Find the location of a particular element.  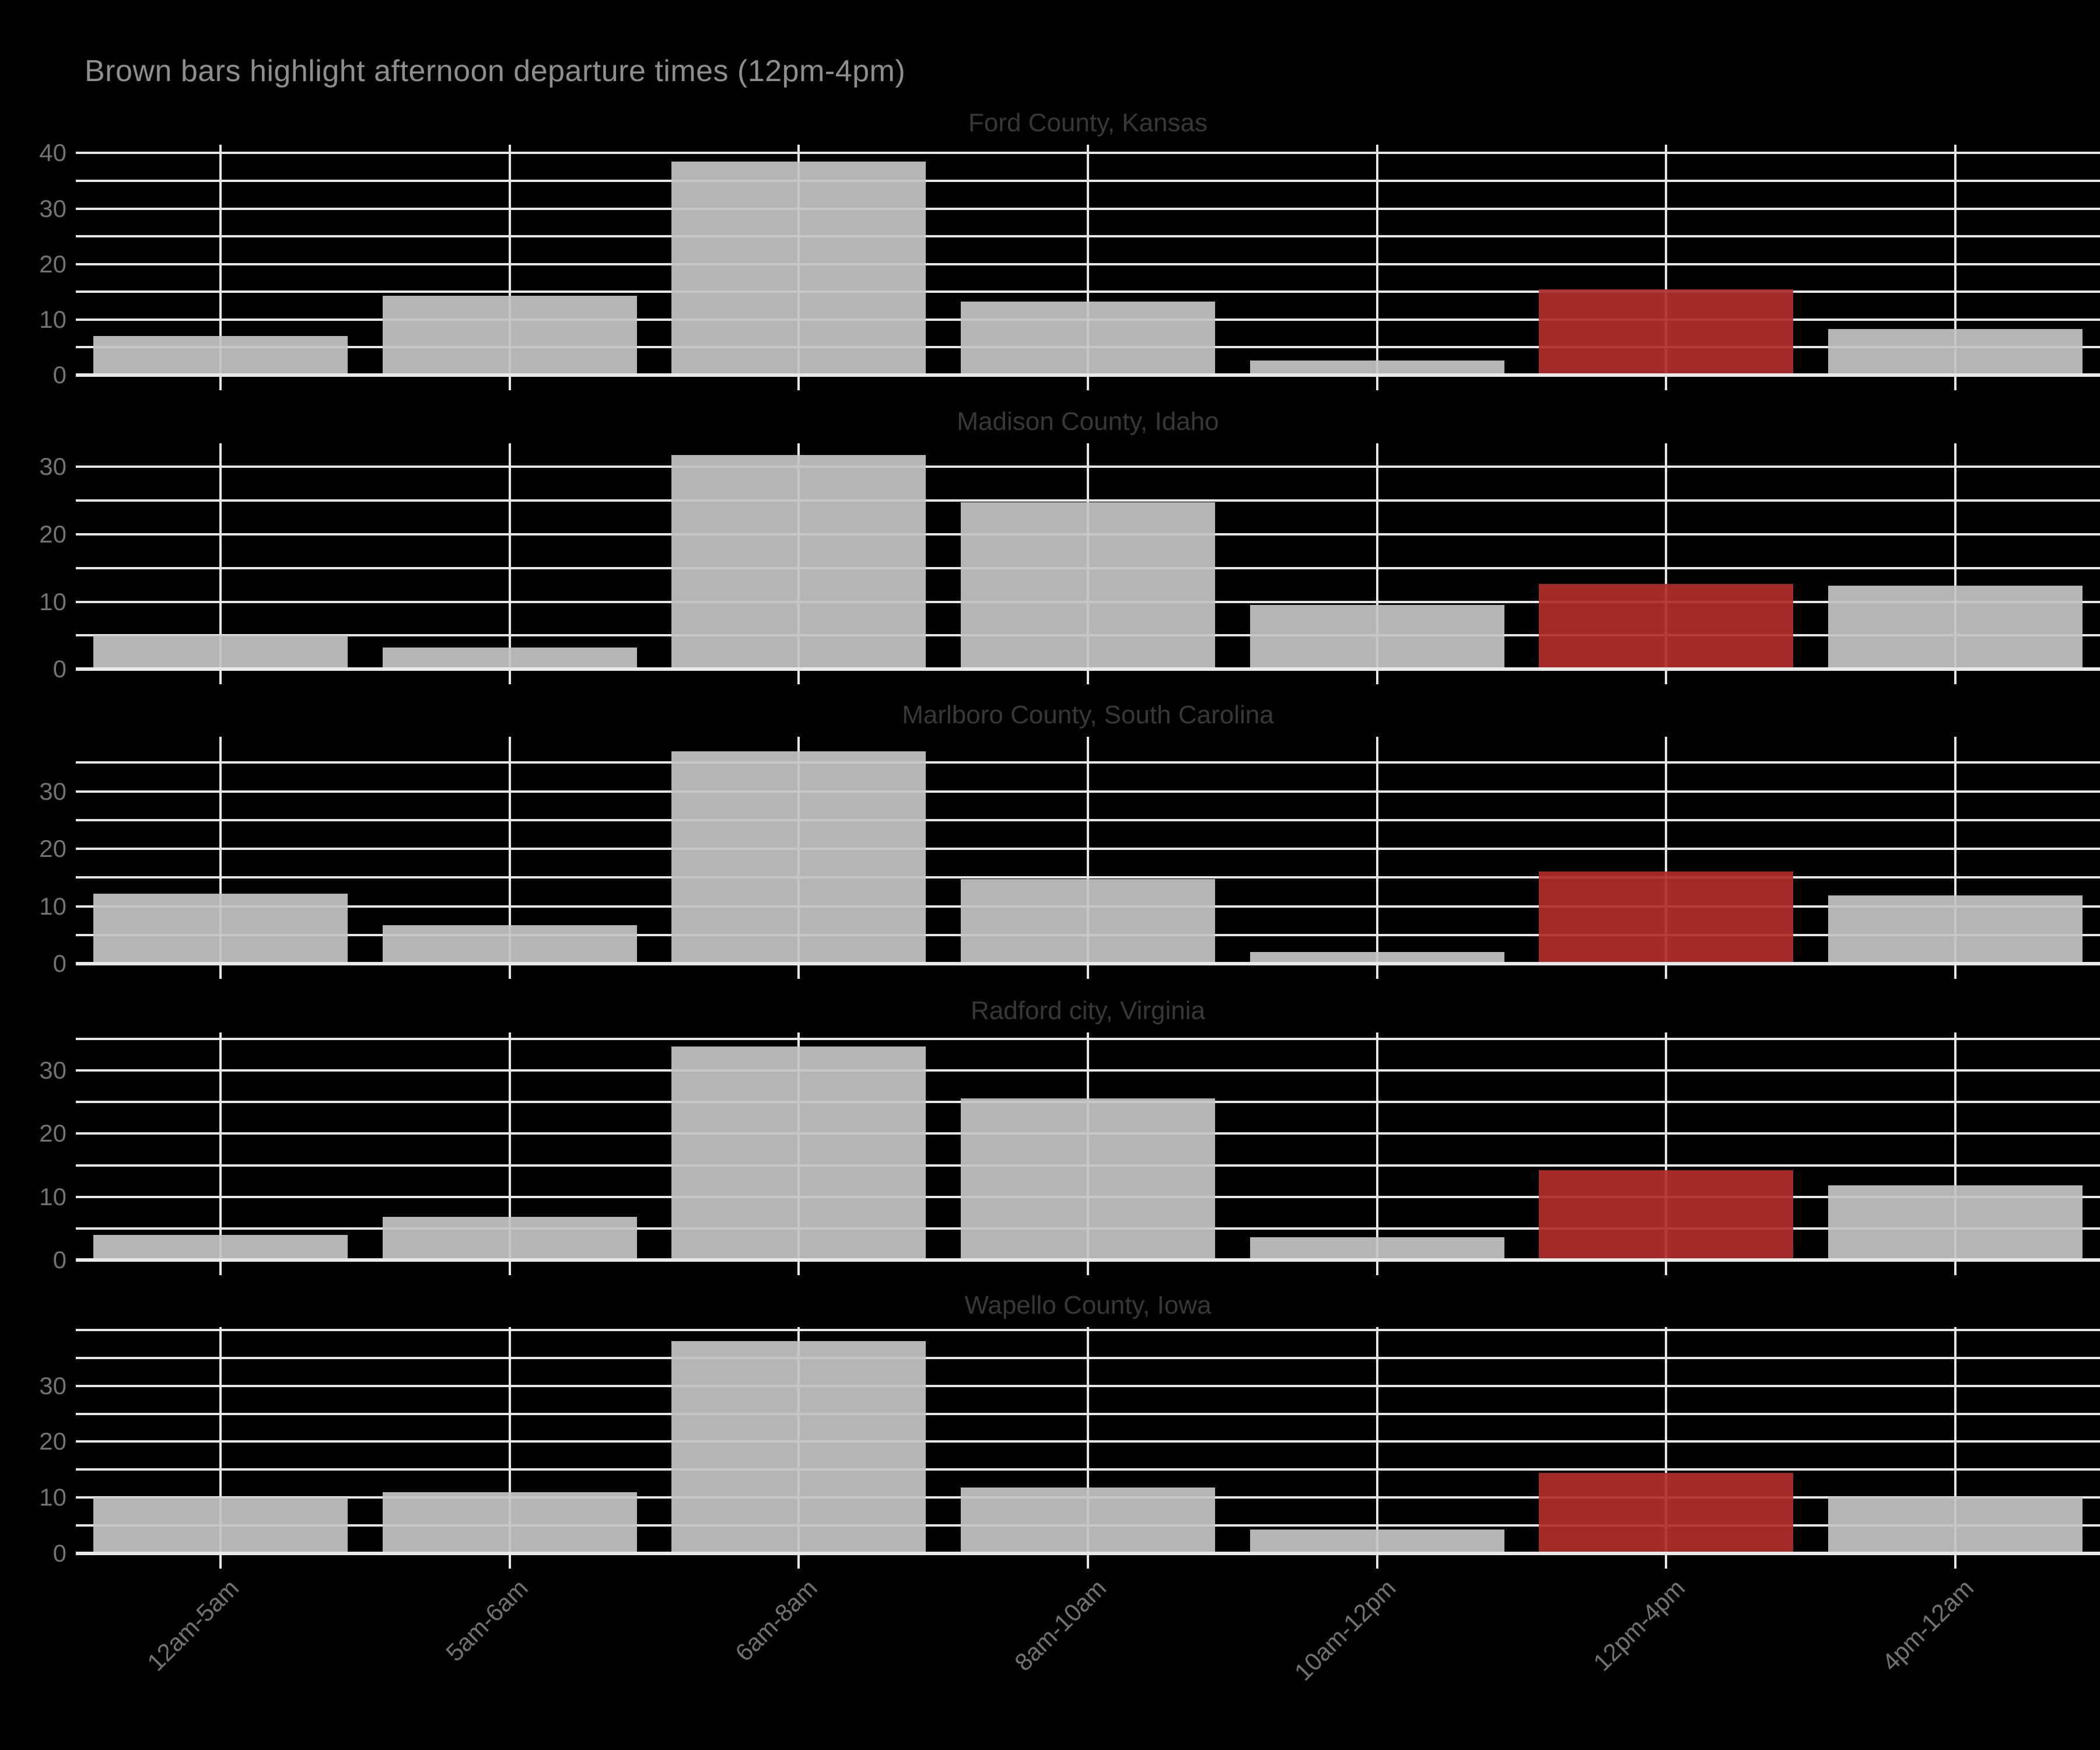

panel-title: Marlboro County, South Carolina is located at coordinates (1088, 715).